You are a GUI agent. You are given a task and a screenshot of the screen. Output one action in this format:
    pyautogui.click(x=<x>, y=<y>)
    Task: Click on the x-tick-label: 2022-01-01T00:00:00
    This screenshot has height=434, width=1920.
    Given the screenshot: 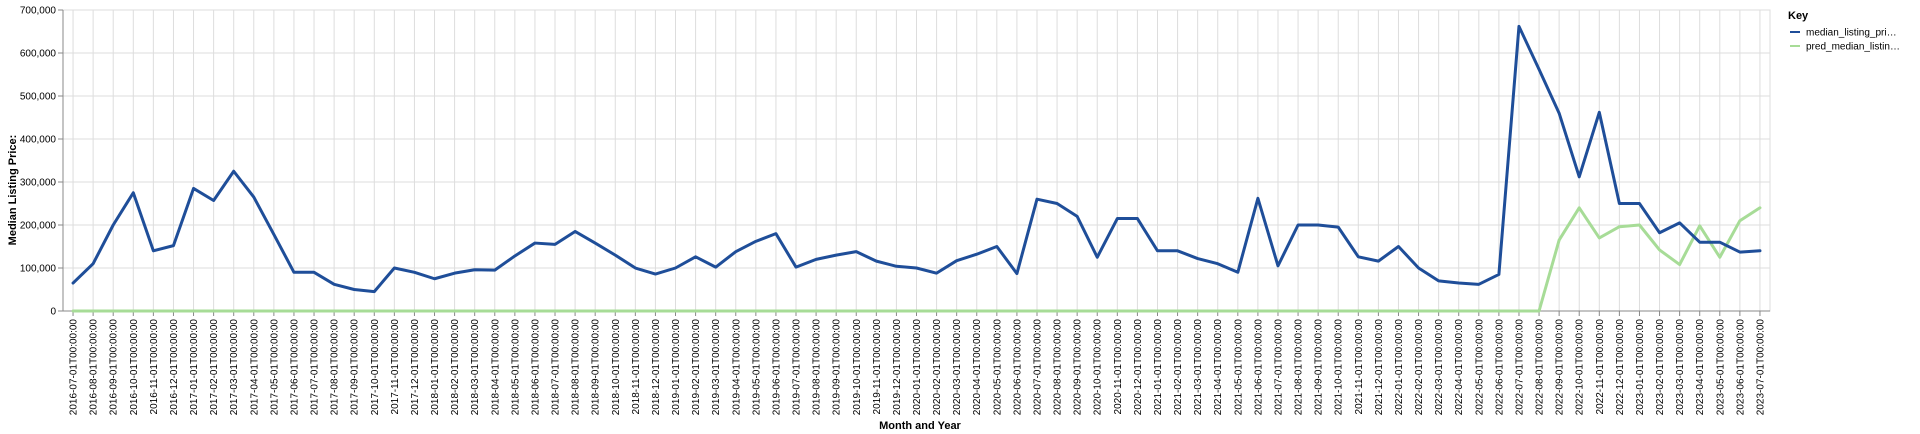 What is the action you would take?
    pyautogui.click(x=1399, y=367)
    